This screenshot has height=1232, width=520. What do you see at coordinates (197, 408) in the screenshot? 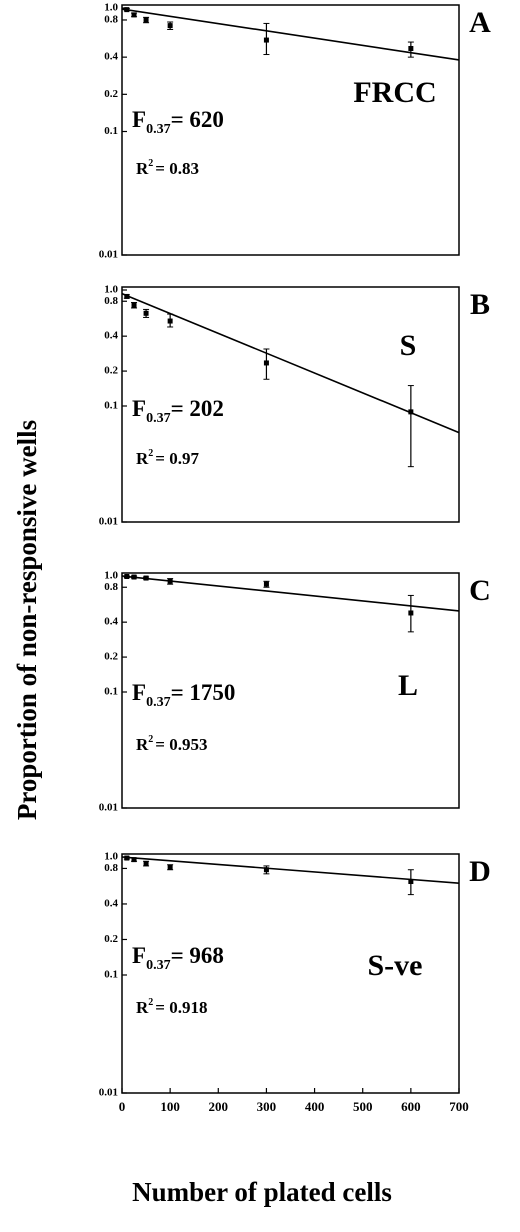
I see `f-value: = 202` at bounding box center [197, 408].